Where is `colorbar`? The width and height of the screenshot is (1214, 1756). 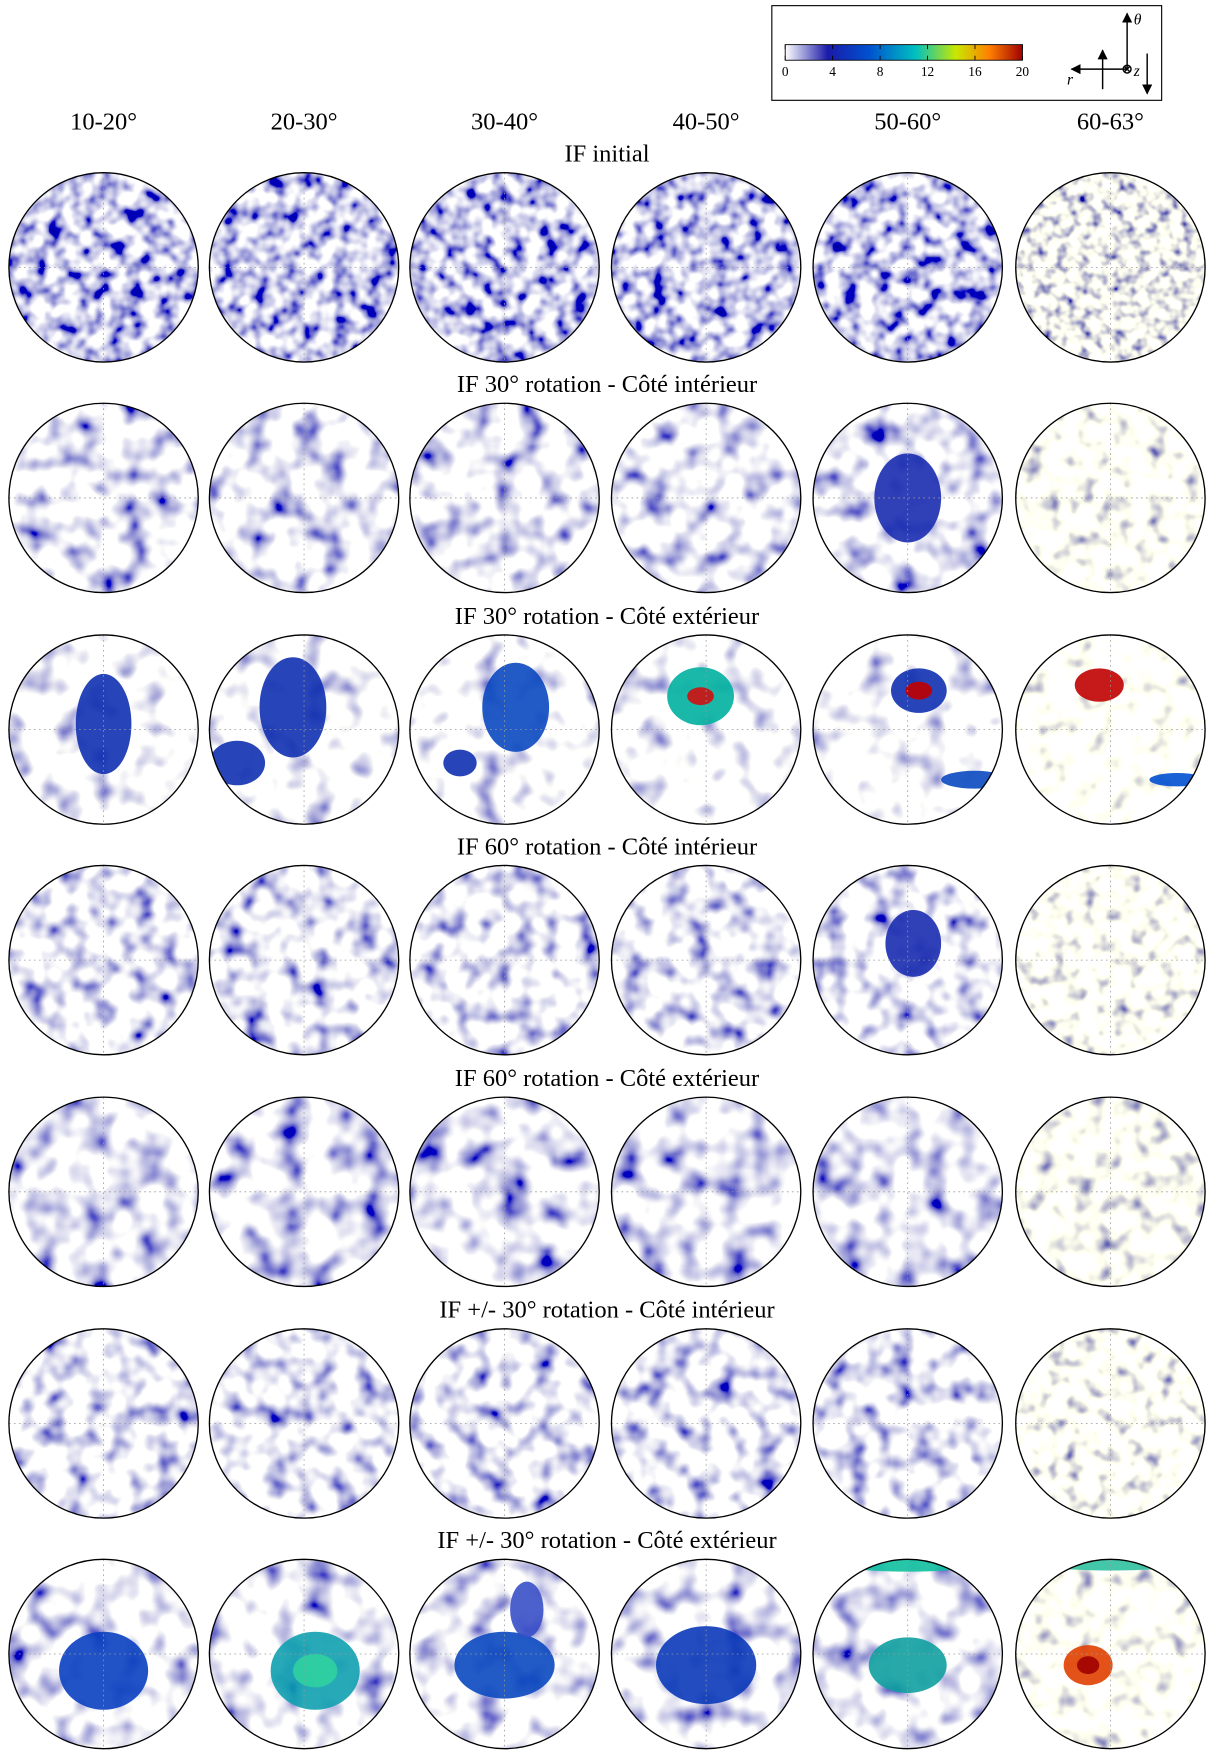
colorbar is located at coordinates (903, 52).